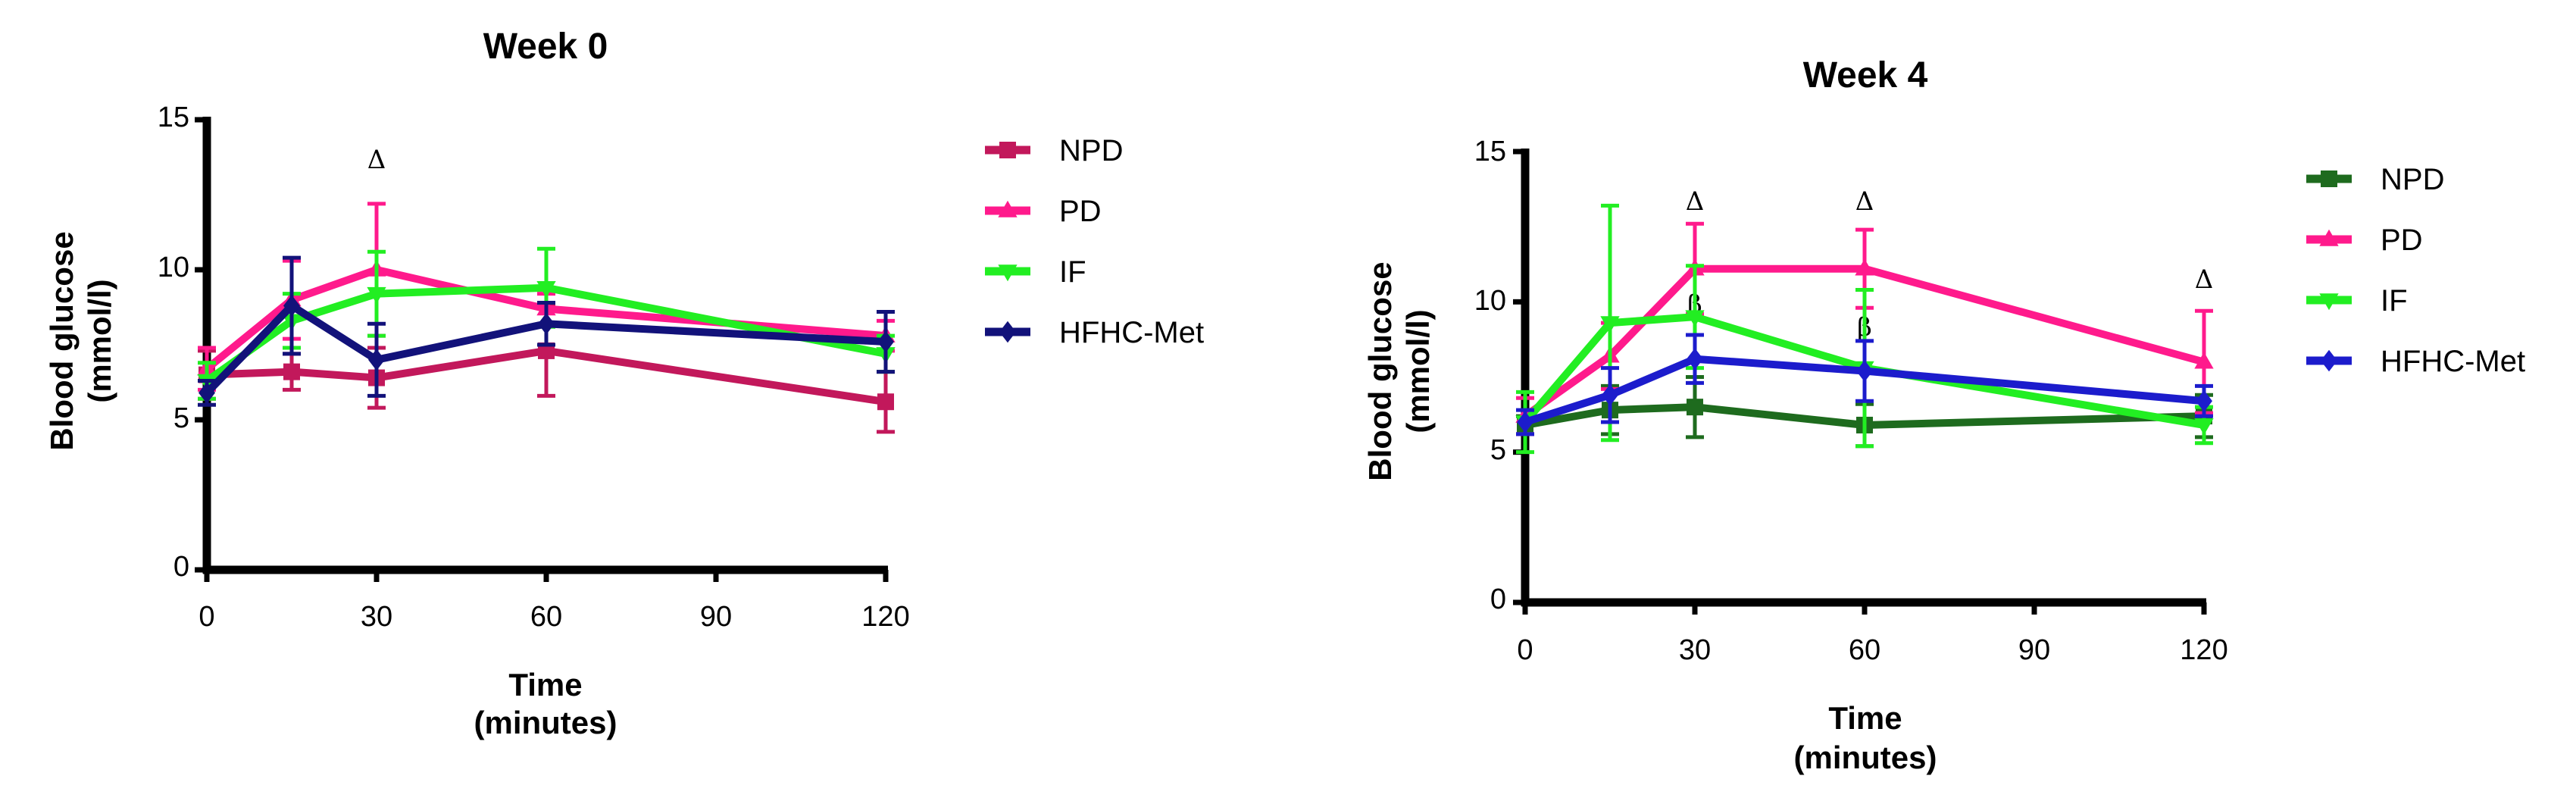 Image resolution: width=2576 pixels, height=804 pixels. I want to click on series-npd, so click(1934, 309).